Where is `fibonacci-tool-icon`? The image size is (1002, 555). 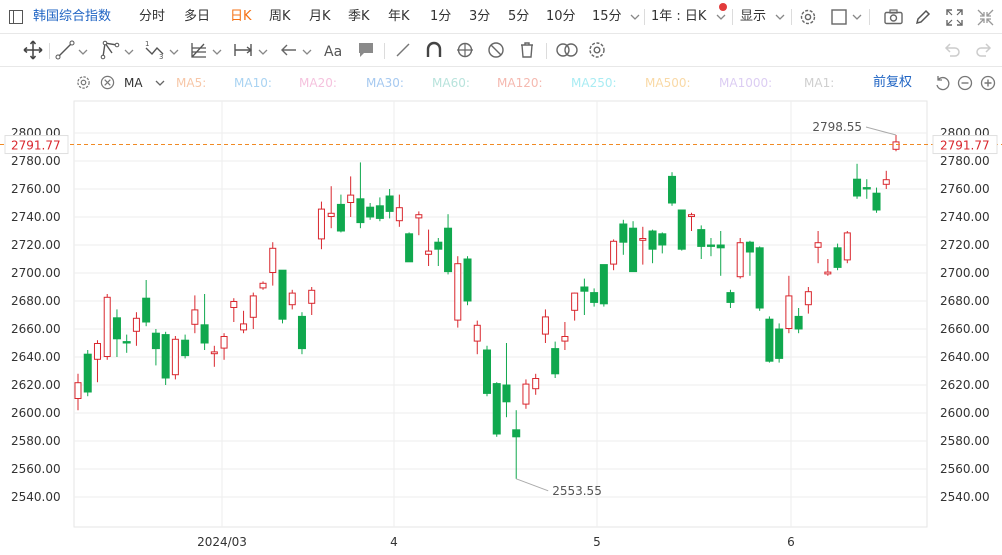
fibonacci-tool-icon is located at coordinates (199, 50).